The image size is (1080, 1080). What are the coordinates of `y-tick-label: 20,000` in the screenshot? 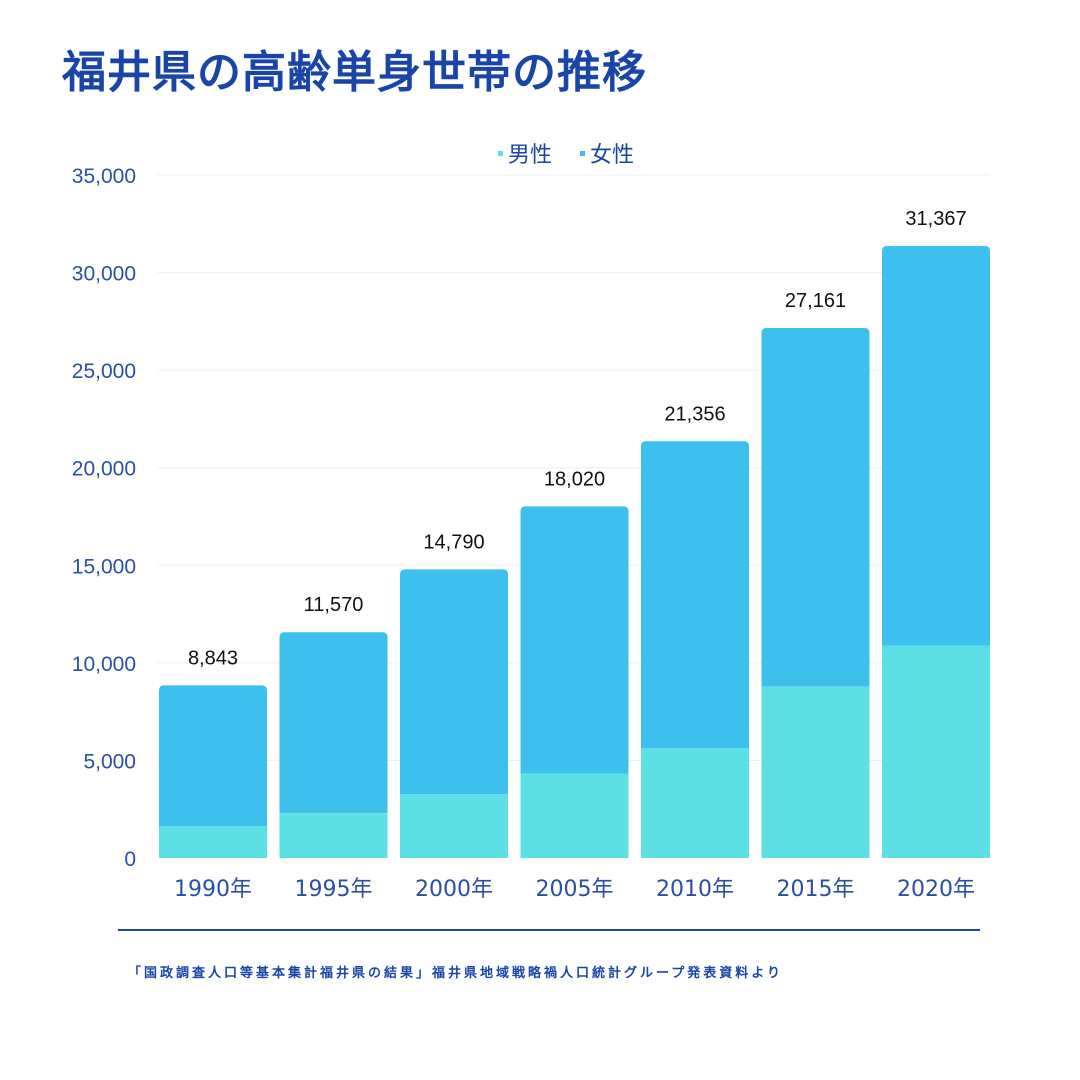 It's located at (104, 469).